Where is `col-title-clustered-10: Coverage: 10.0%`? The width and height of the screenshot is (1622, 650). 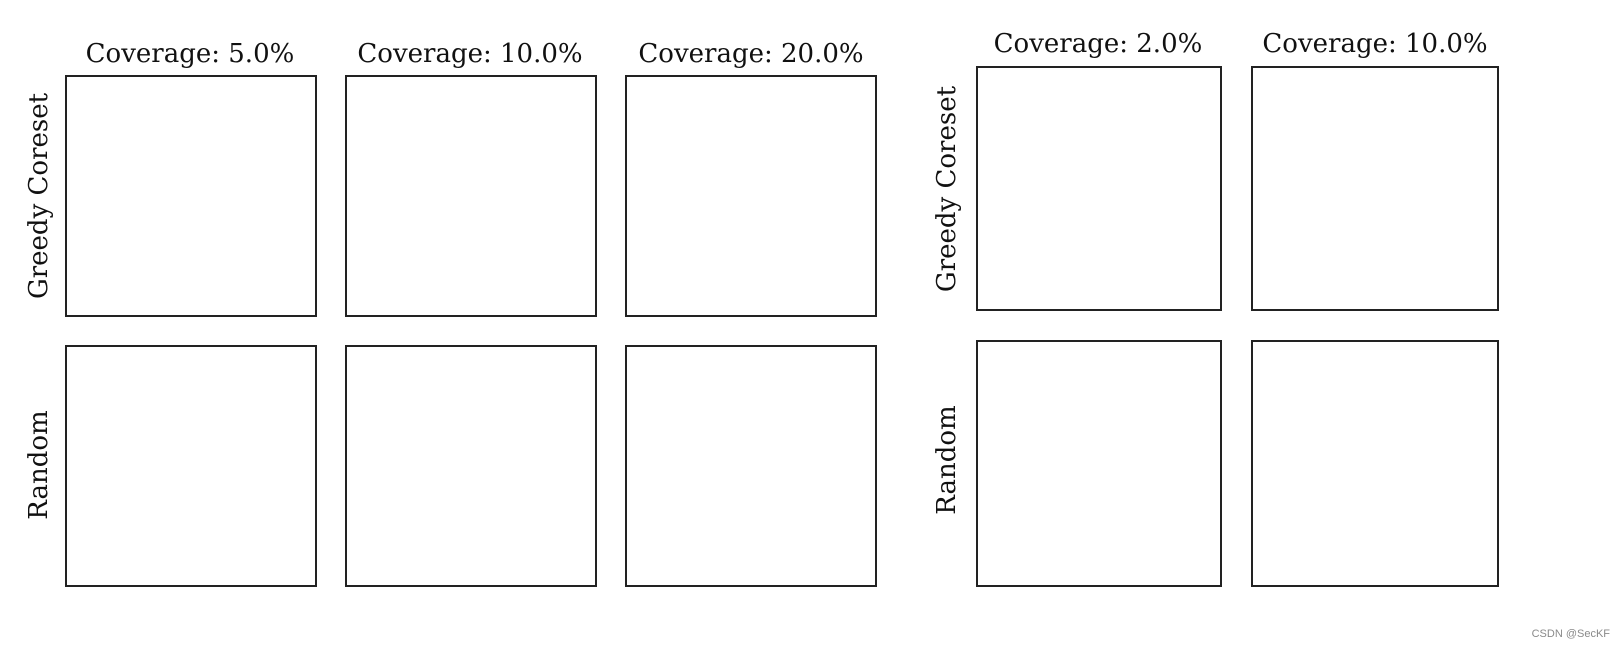
col-title-clustered-10: Coverage: 10.0% is located at coordinates (469, 54).